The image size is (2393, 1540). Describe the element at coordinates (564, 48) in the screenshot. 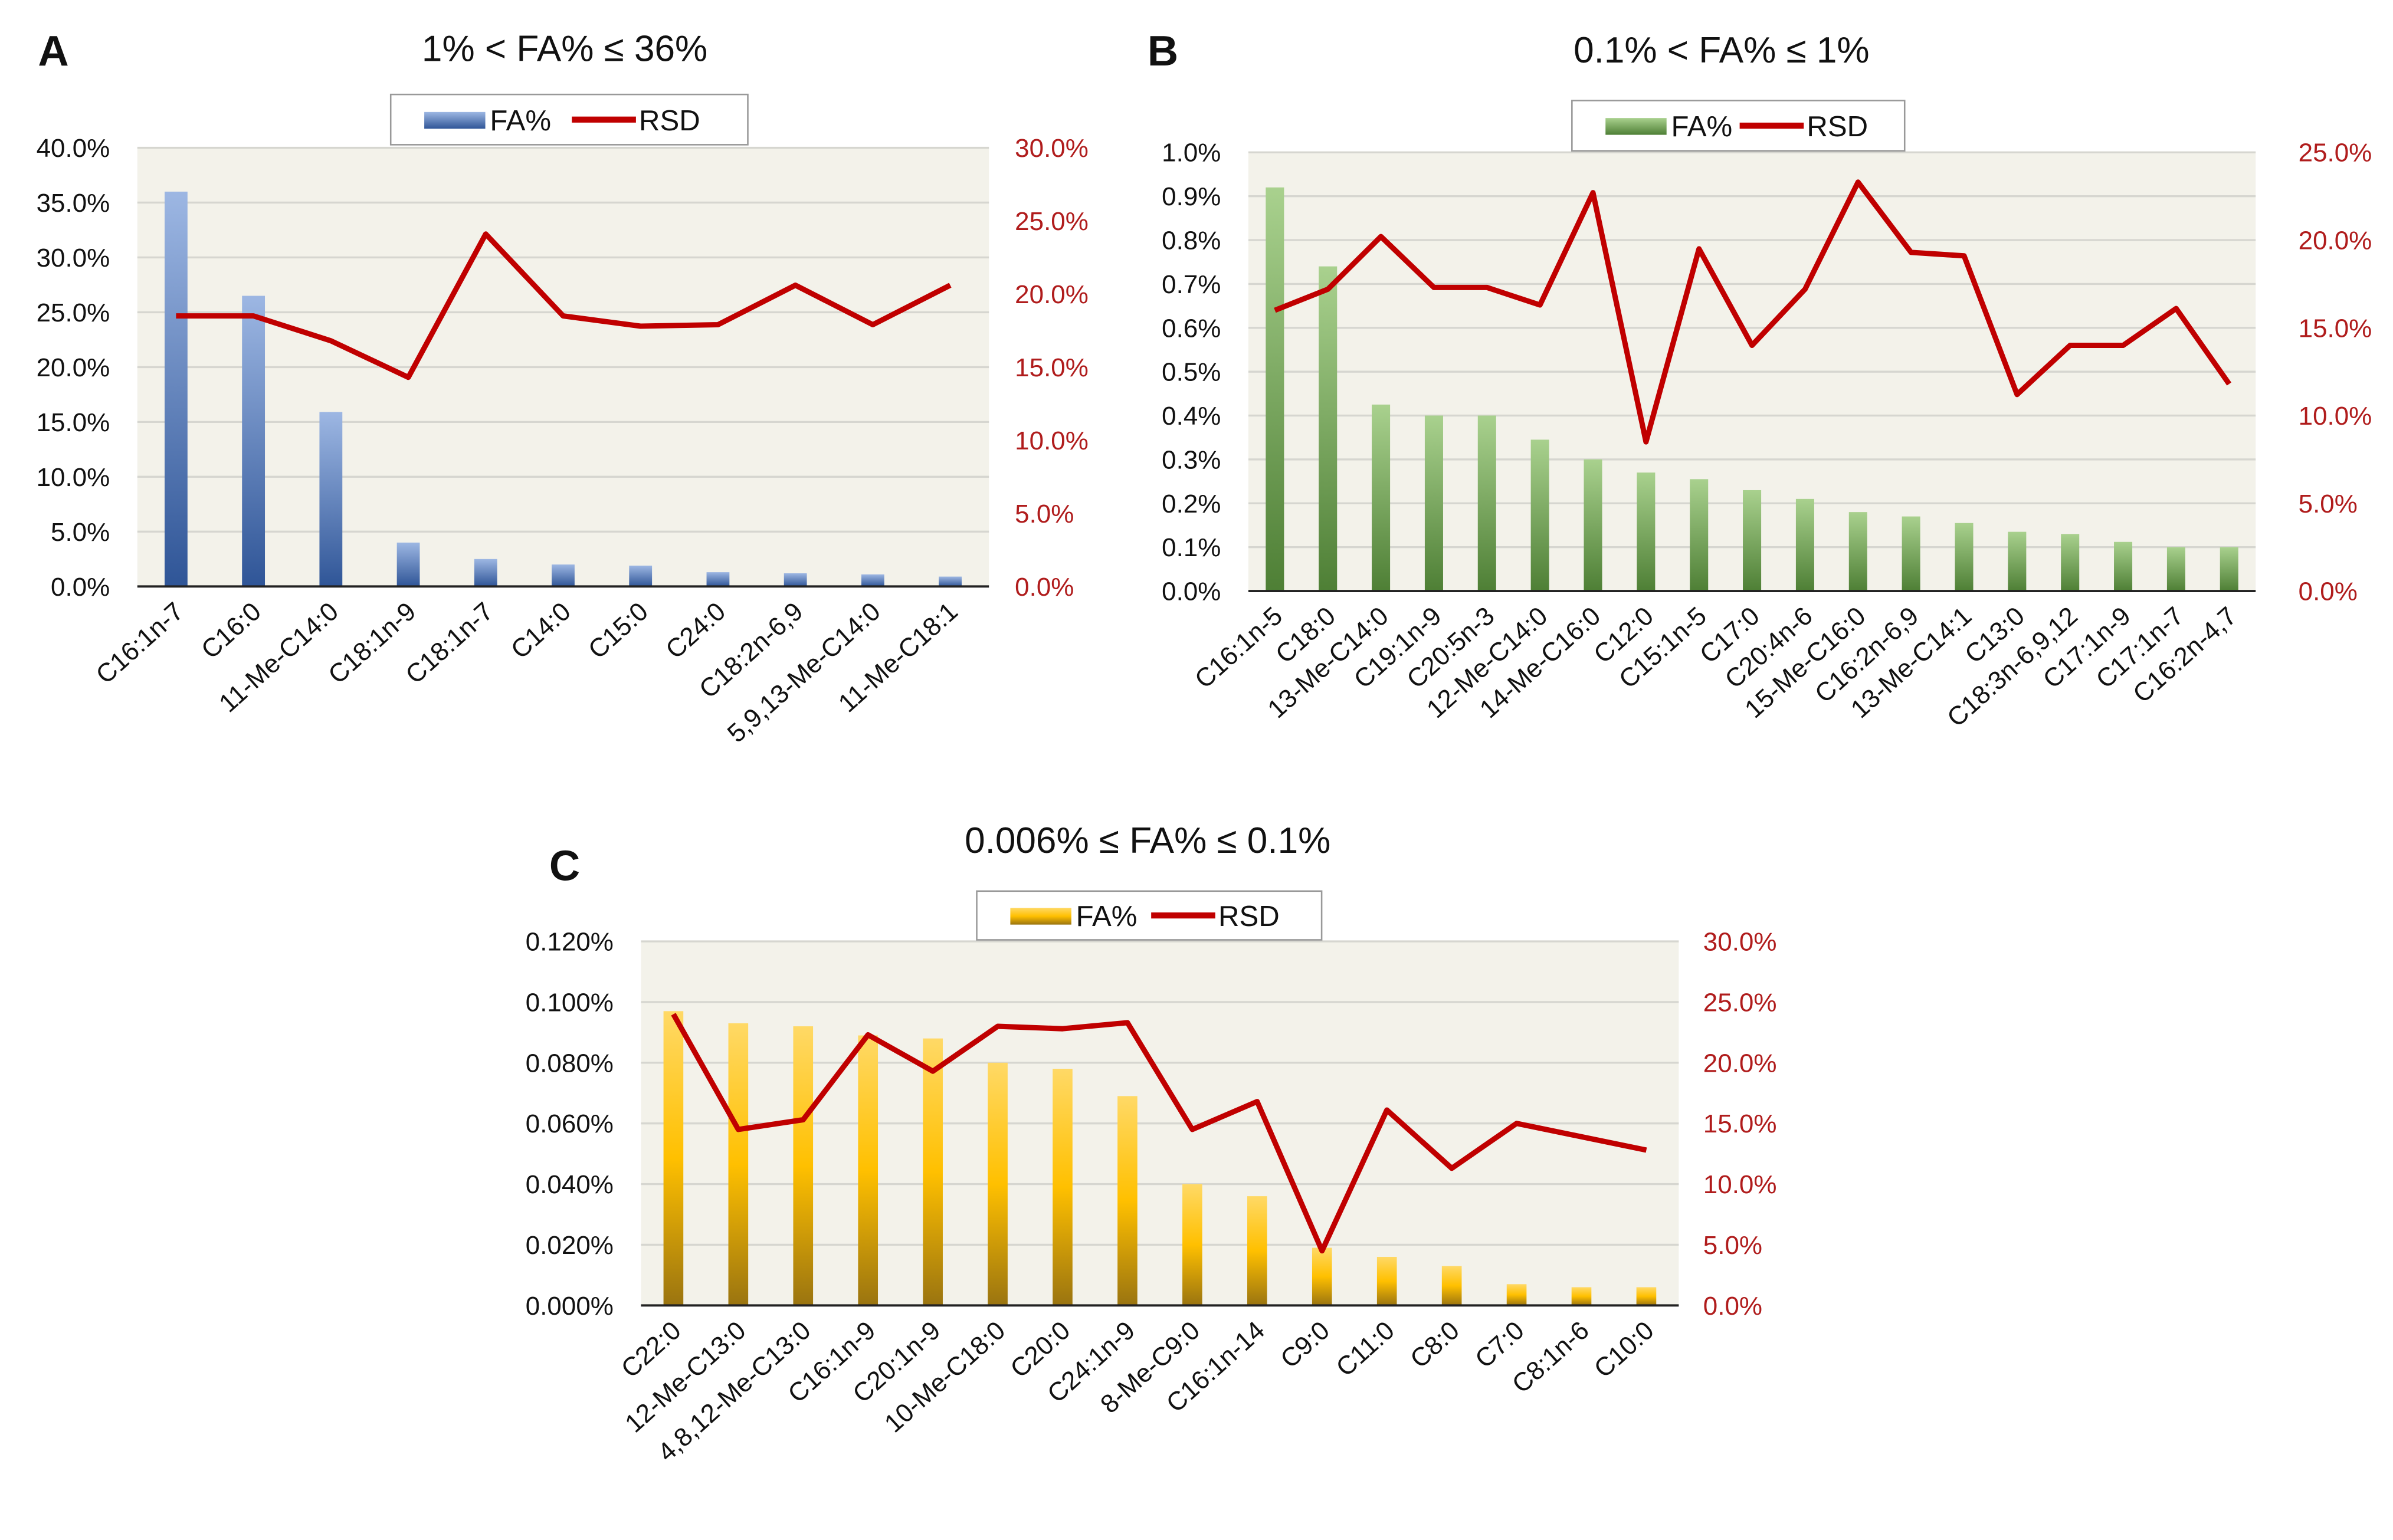

I see `chart-title: 1% < FA% ≤ 36%` at that location.